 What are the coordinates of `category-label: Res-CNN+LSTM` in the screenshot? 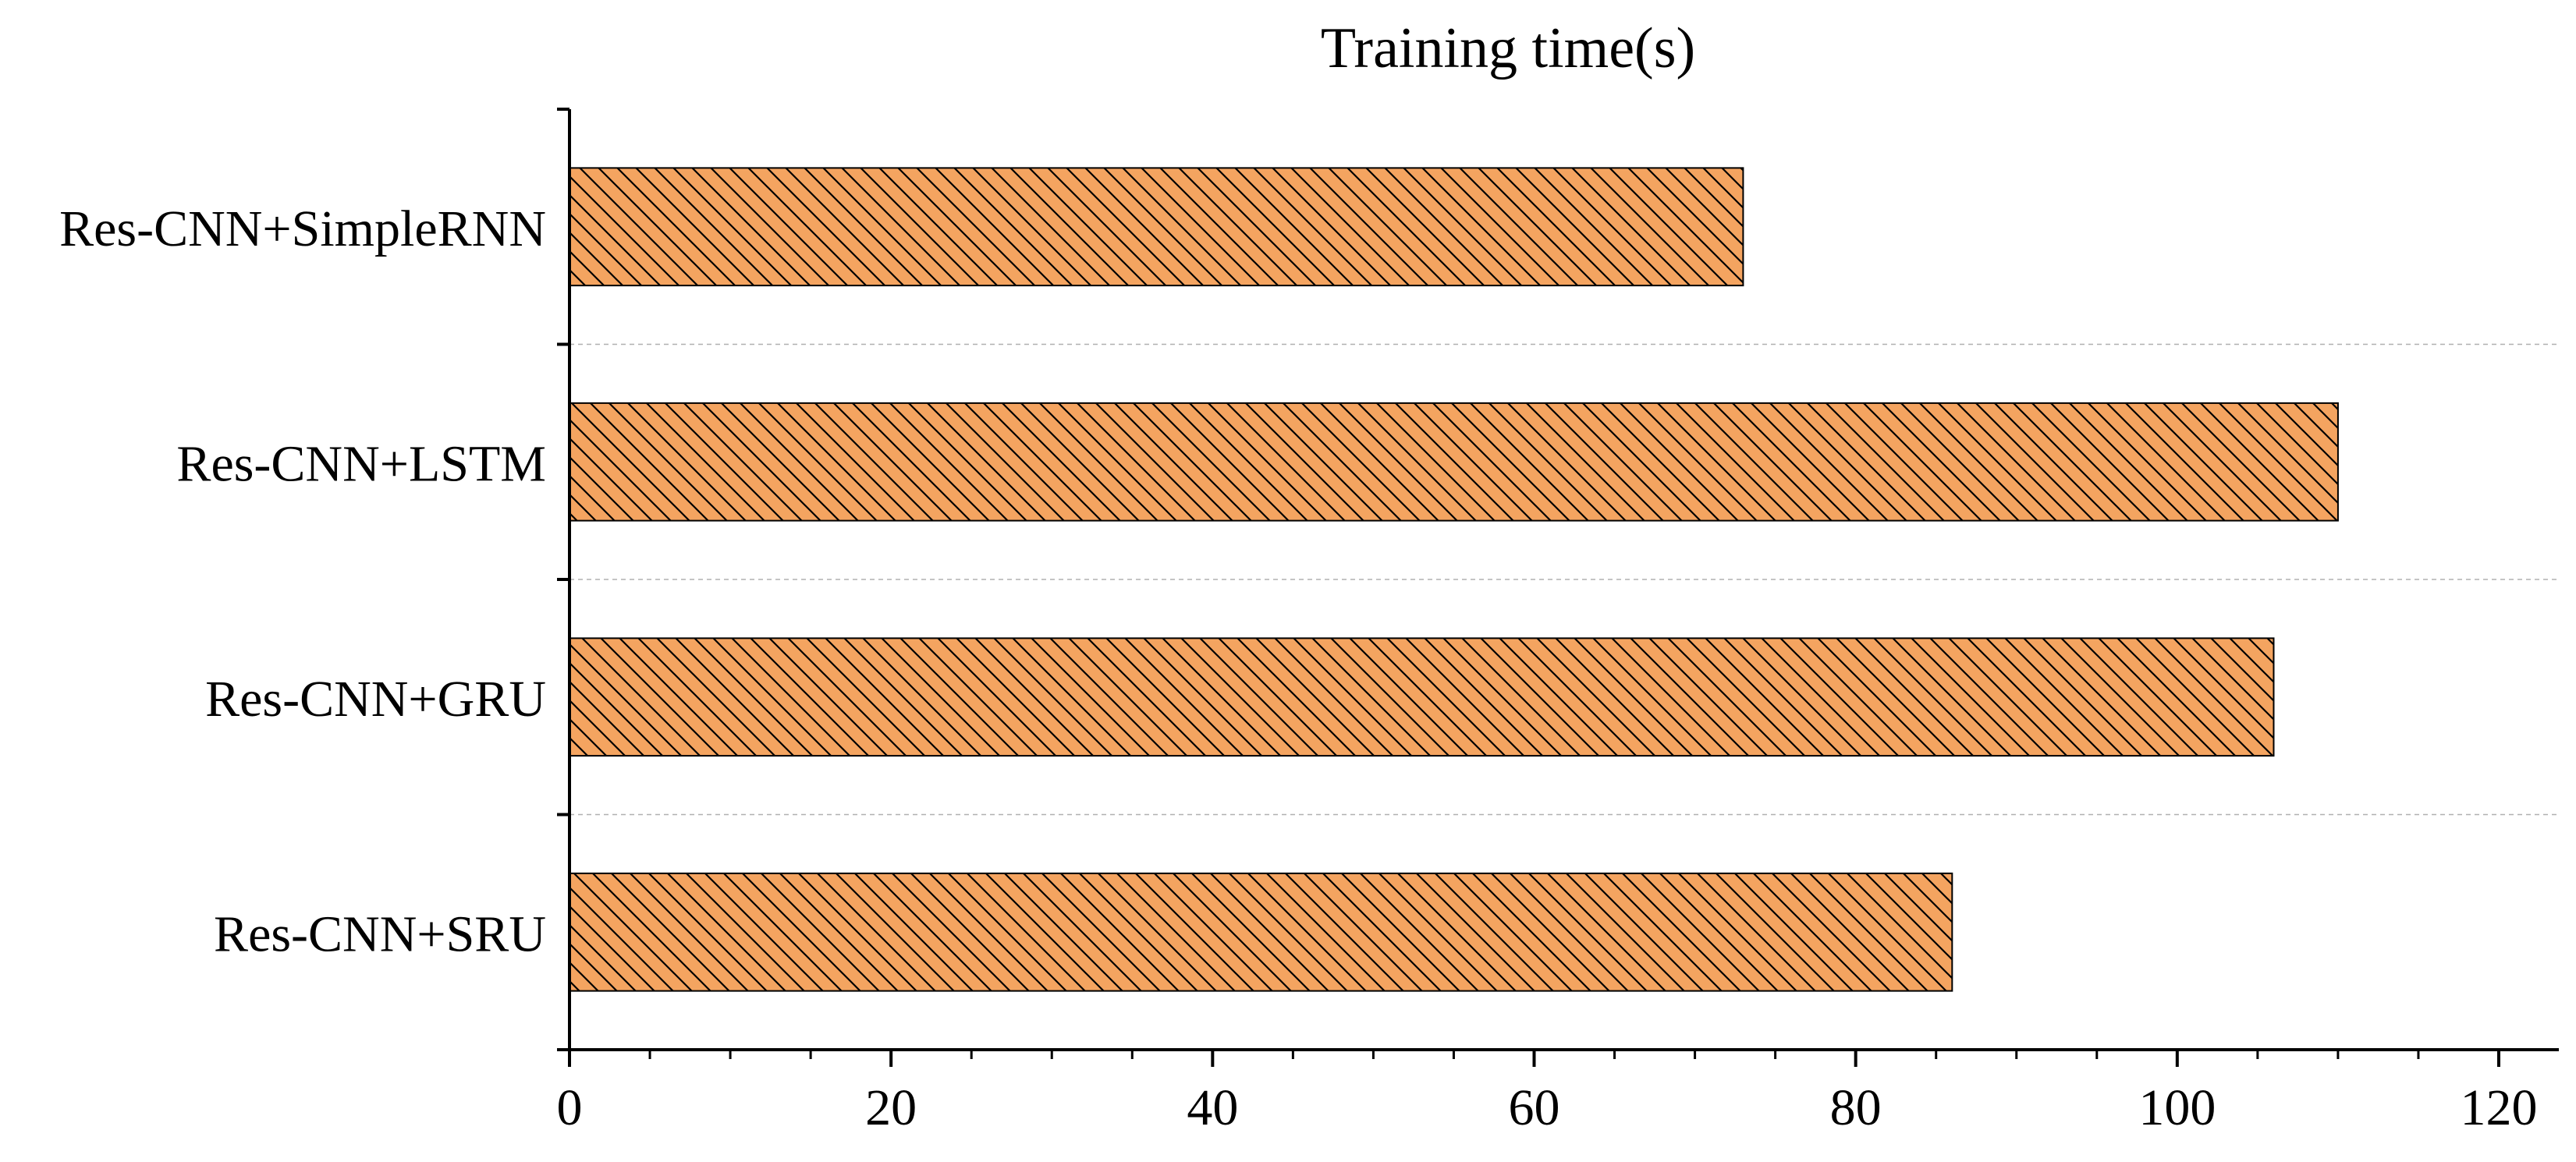 It's located at (361, 463).